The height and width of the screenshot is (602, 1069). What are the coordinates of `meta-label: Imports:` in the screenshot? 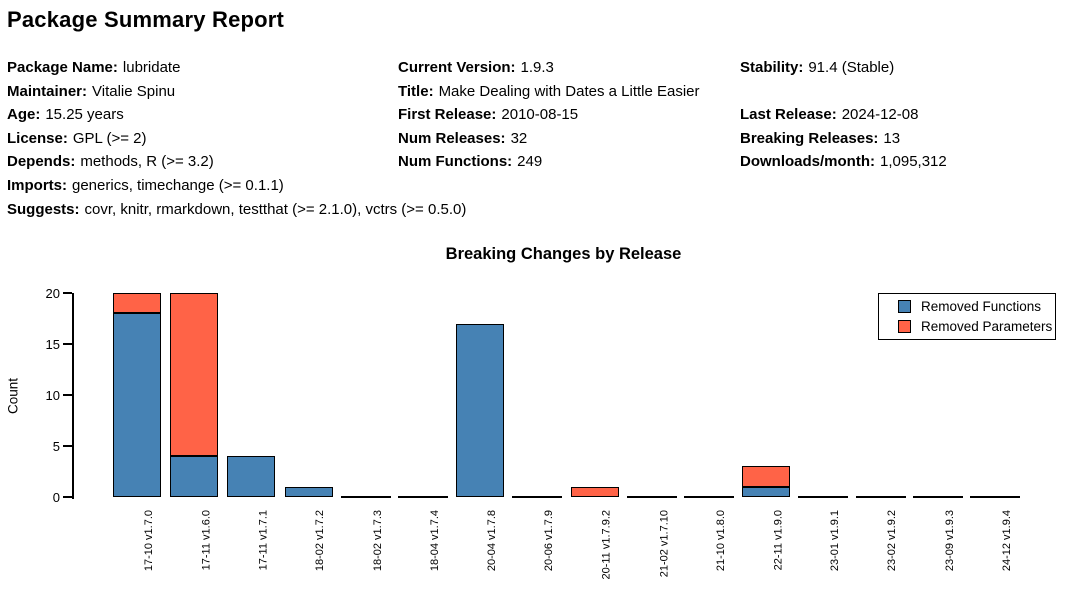 It's located at (37, 185).